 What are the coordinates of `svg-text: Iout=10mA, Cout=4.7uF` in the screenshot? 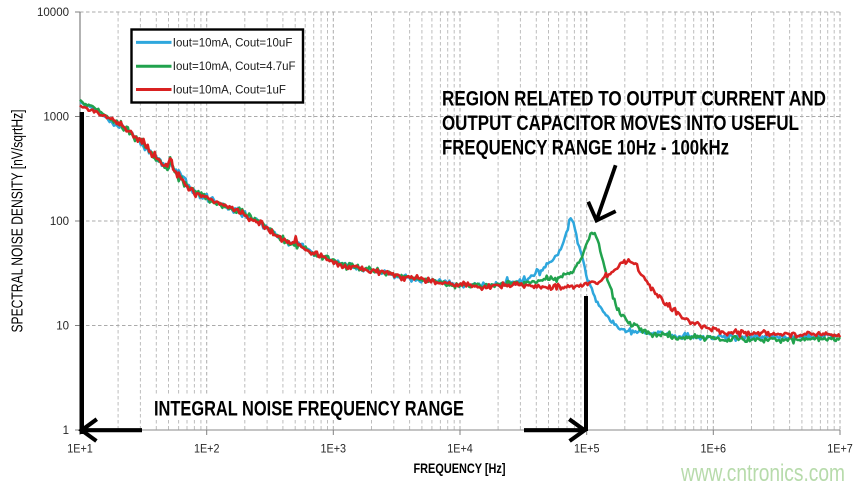 It's located at (234, 67).